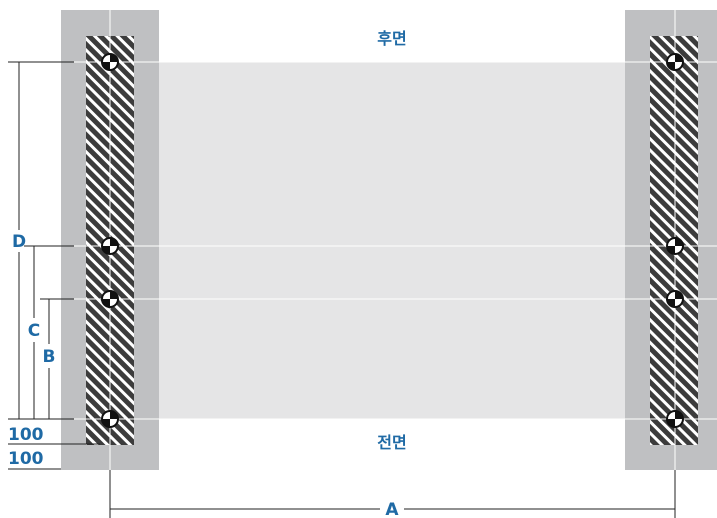 Image resolution: width=717 pixels, height=518 pixels. Describe the element at coordinates (26, 435) in the screenshot. I see `offset-upper-label: 100` at that location.